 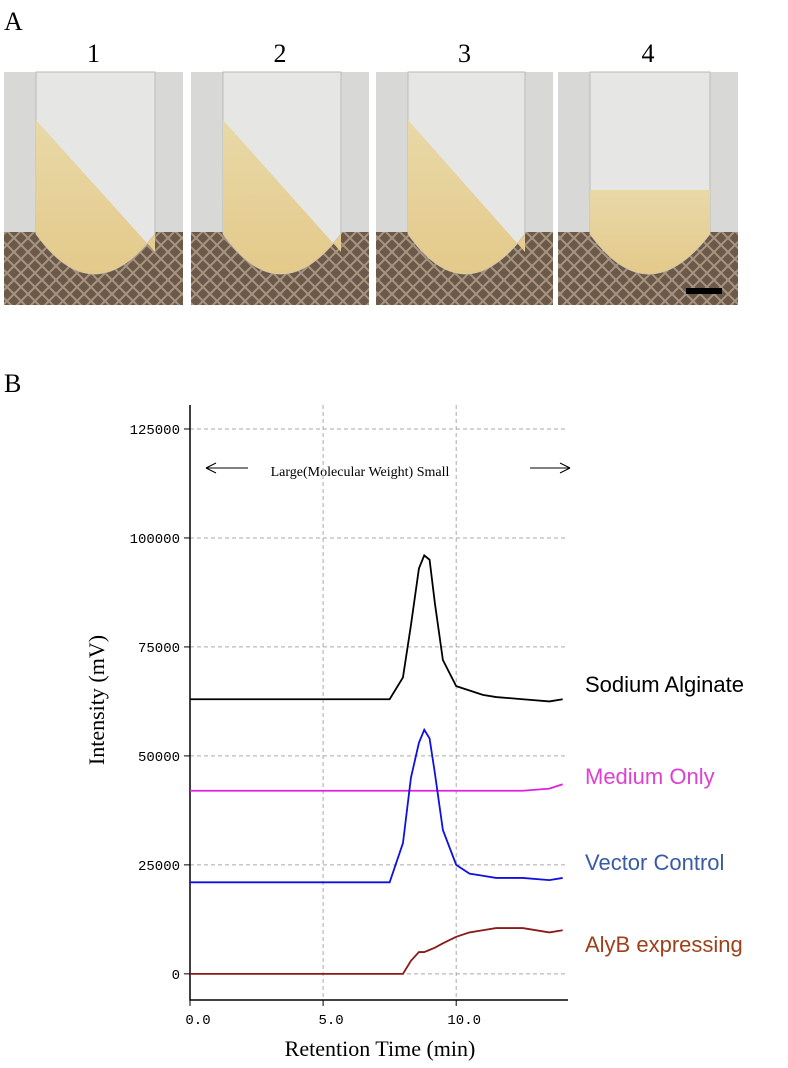 I want to click on x-tick-label: 0.0, so click(x=197, y=1021).